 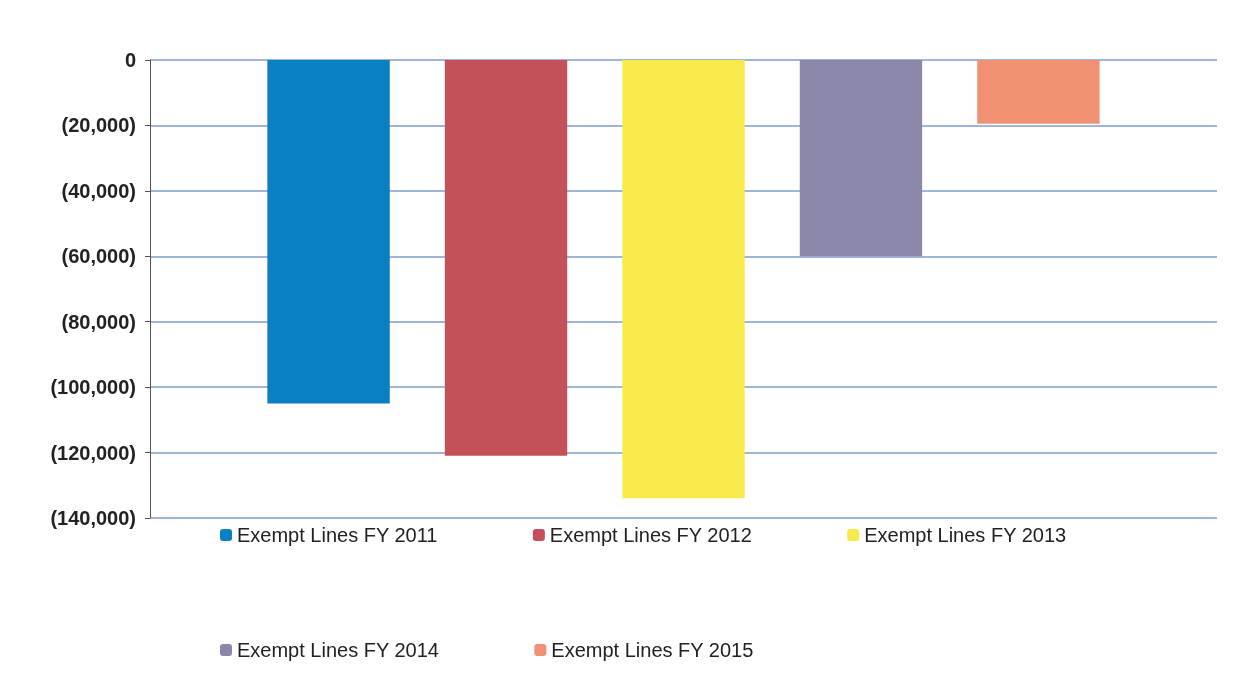 What do you see at coordinates (98, 125) in the screenshot?
I see `y-tick-label: (20,000)` at bounding box center [98, 125].